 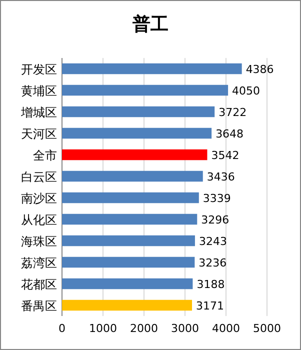 What do you see at coordinates (225, 155) in the screenshot?
I see `data-label: 3542` at bounding box center [225, 155].